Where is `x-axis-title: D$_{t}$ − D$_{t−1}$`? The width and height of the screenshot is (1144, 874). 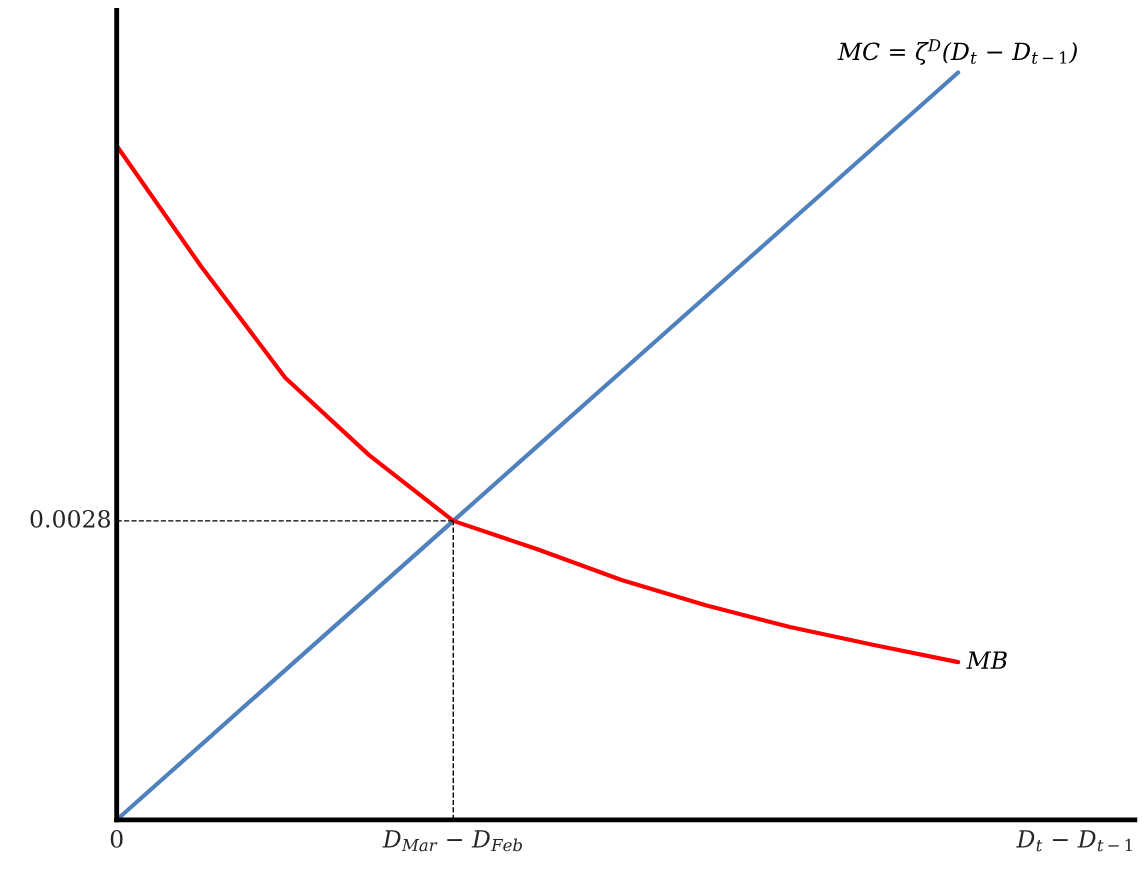
x-axis-title: D$_{t}$ − D$_{t−1}$ is located at coordinates (1074, 841).